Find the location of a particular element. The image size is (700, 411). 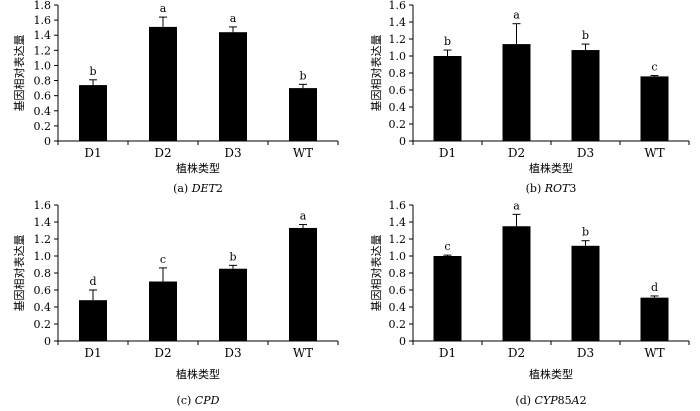

caption-gene-italic: DET is located at coordinates (204, 188).